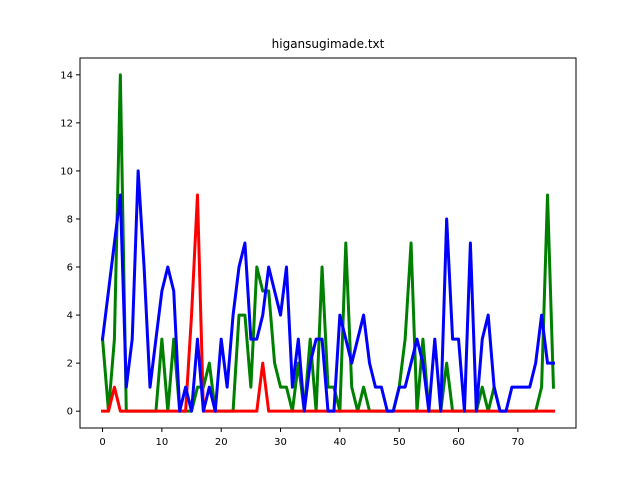 This screenshot has width=640, height=480. I want to click on y-tick-label: 0, so click(70, 412).